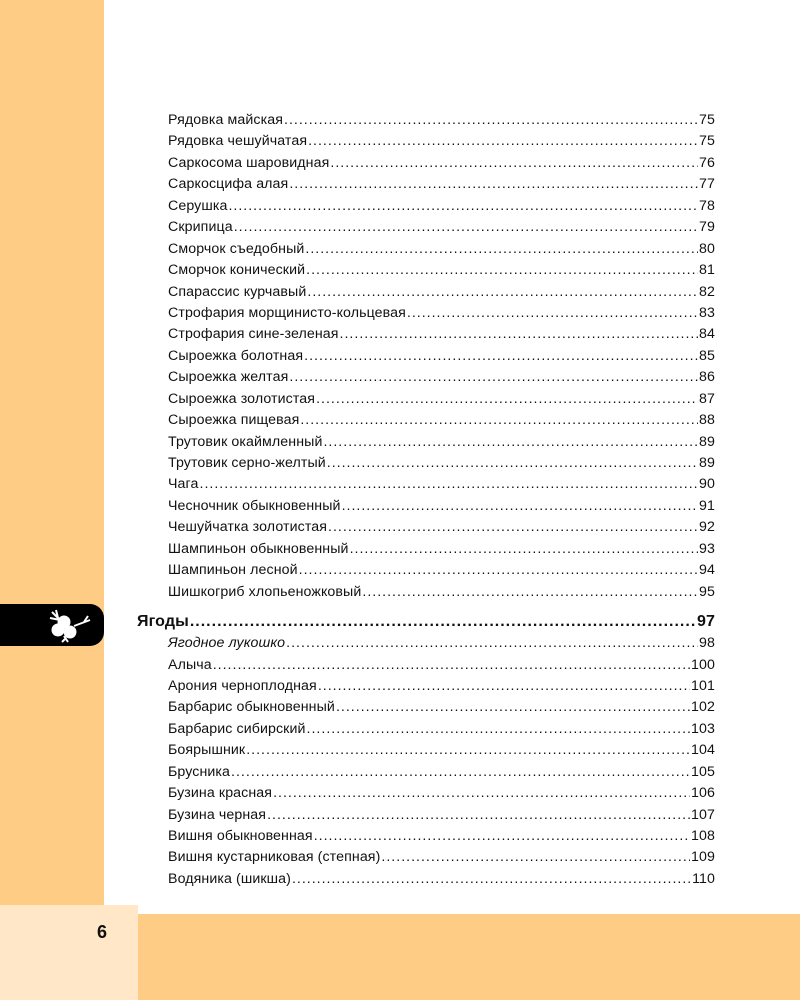  What do you see at coordinates (707, 398) in the screenshot?
I see `toc-entry-page: 87` at bounding box center [707, 398].